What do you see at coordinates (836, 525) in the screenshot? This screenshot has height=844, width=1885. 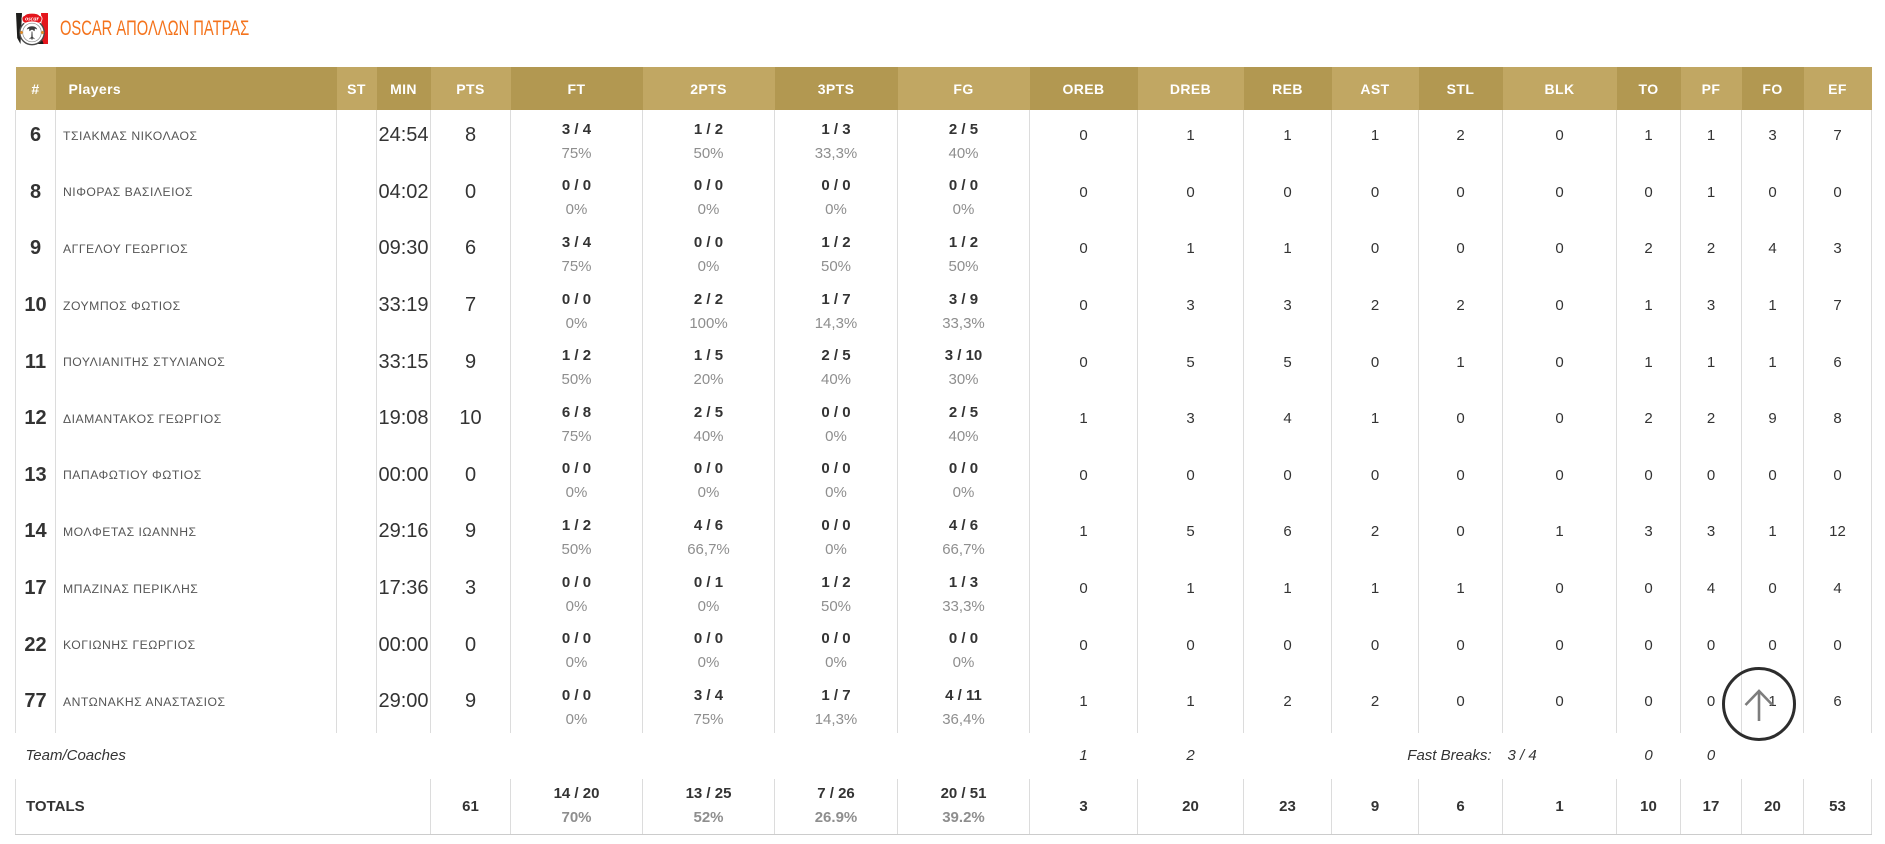 I see `stat-3pts-made: 0 / 0` at bounding box center [836, 525].